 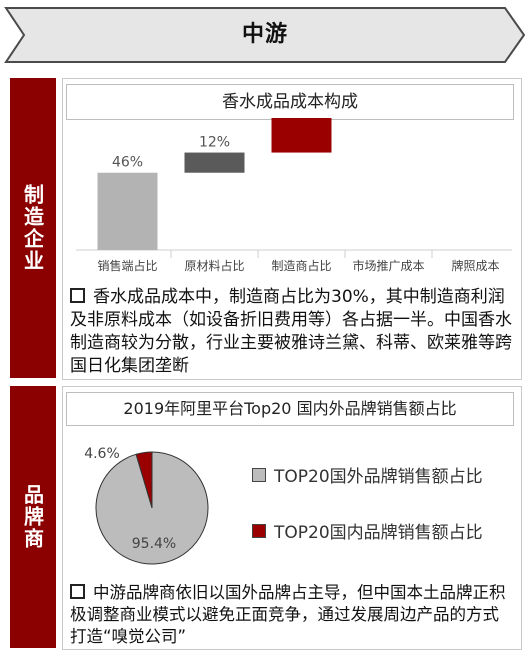 What do you see at coordinates (388, 265) in the screenshot?
I see `category-label-4: 市场推广成本` at bounding box center [388, 265].